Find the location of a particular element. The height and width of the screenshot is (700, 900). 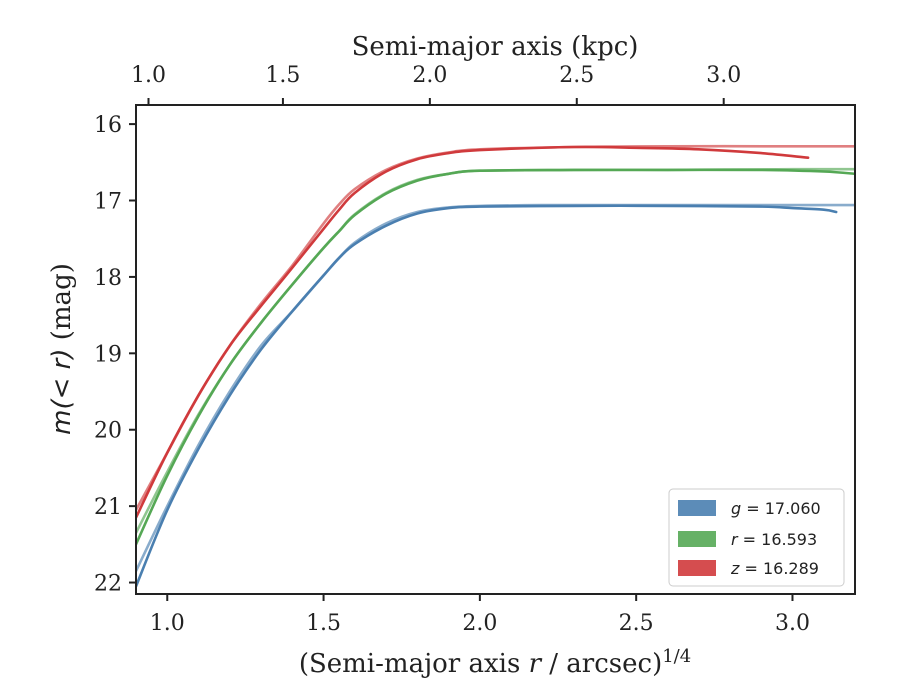

legend-label-r-value: = 16.593 is located at coordinates (778, 539).